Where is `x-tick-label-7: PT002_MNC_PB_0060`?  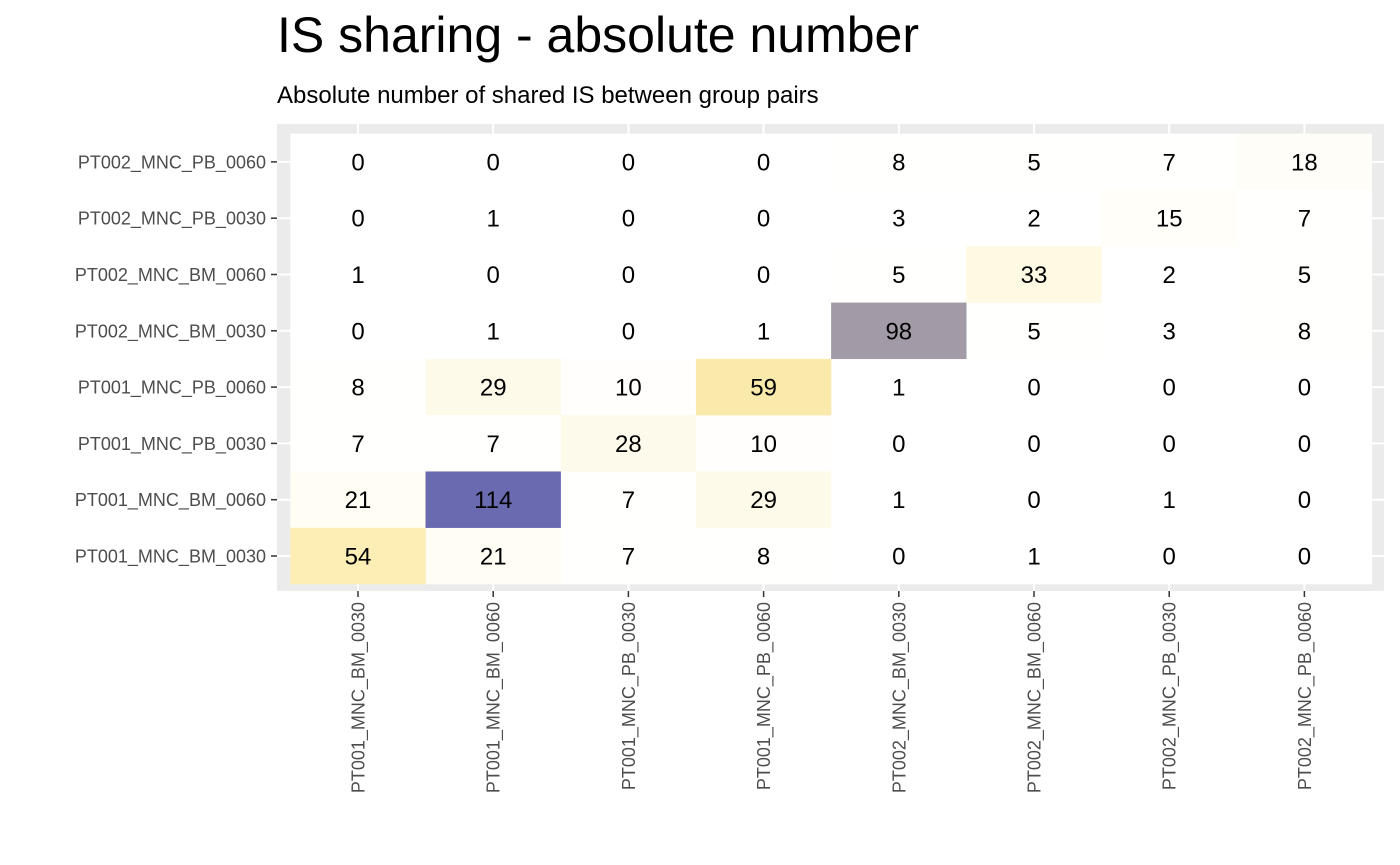 x-tick-label-7: PT002_MNC_PB_0060 is located at coordinates (1305, 696).